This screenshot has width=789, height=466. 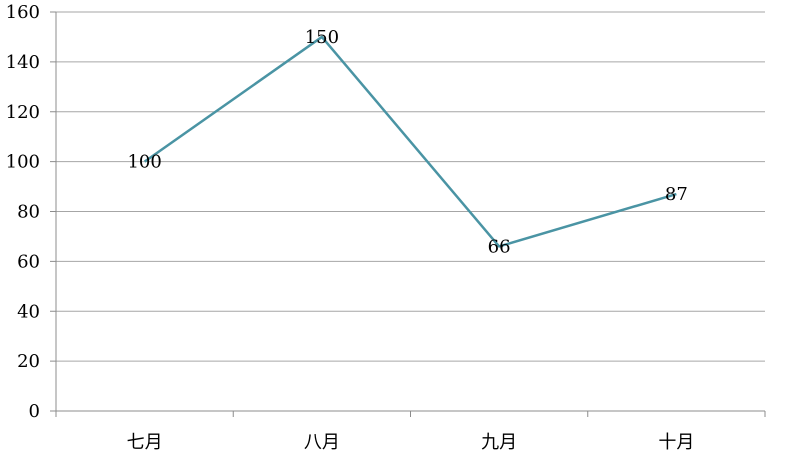 I want to click on y-tick-label: 80, so click(x=28, y=212).